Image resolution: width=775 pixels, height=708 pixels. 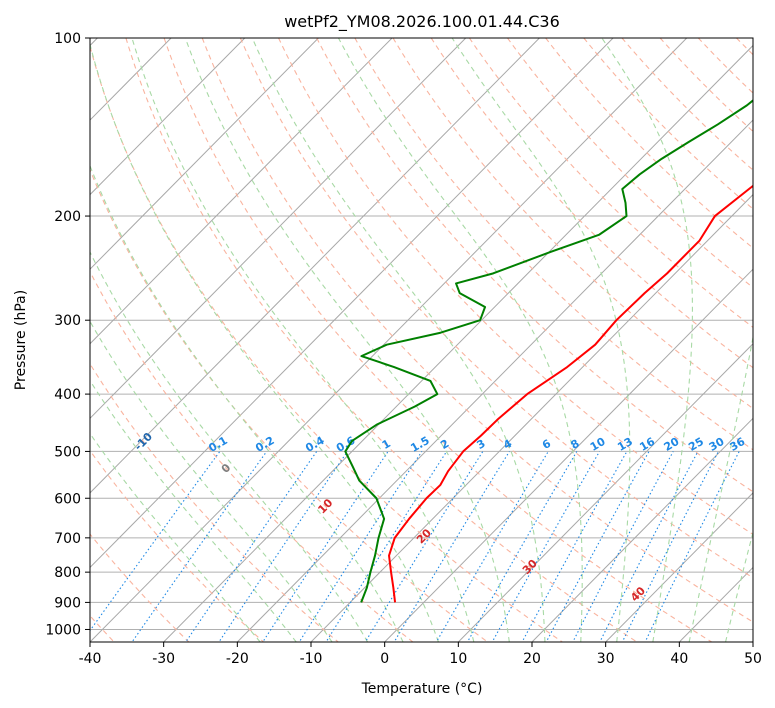 What do you see at coordinates (311, 659) in the screenshot?
I see `x-tick-label: -10` at bounding box center [311, 659].